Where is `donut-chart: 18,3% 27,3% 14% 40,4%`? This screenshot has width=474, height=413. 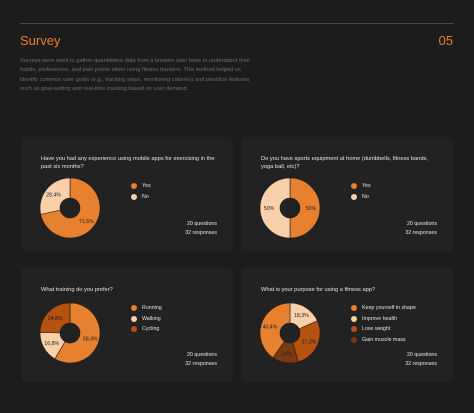 donut-chart: 18,3% 27,3% 14% 40,4% is located at coordinates (290, 333).